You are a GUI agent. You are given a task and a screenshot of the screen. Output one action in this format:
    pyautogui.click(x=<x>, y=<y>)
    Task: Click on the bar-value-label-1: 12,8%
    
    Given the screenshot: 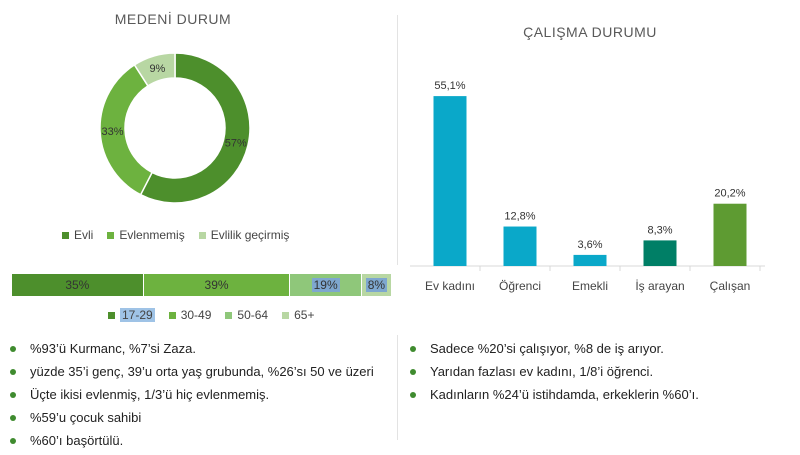 What is the action you would take?
    pyautogui.click(x=519, y=217)
    